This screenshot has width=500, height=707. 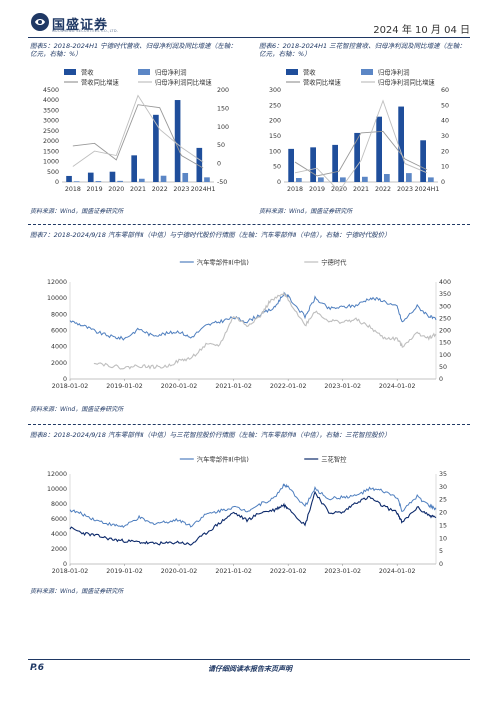 What do you see at coordinates (253, 505) in the screenshot?
I see `line-汽车零部件Ⅱ(中信)` at bounding box center [253, 505].